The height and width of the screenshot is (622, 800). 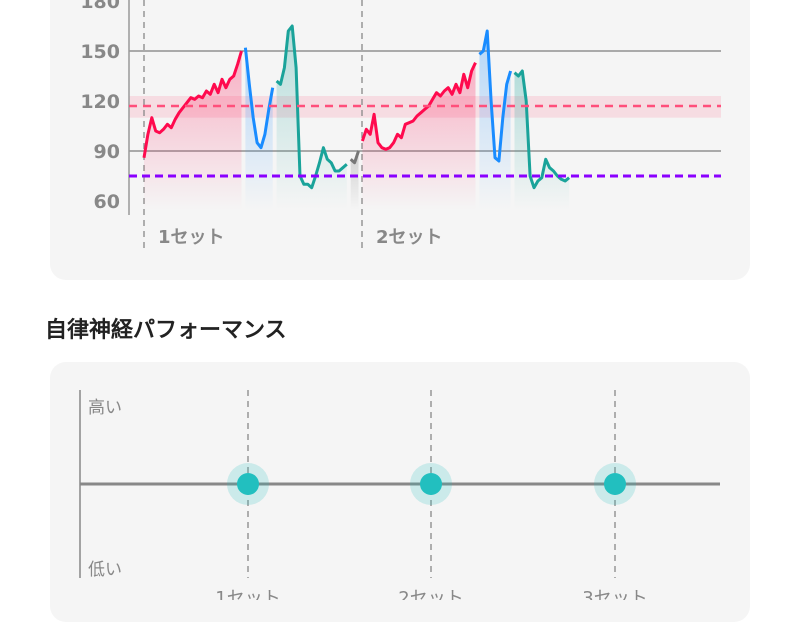 What do you see at coordinates (354, 157) in the screenshot?
I see `hr-line-rest` at bounding box center [354, 157].